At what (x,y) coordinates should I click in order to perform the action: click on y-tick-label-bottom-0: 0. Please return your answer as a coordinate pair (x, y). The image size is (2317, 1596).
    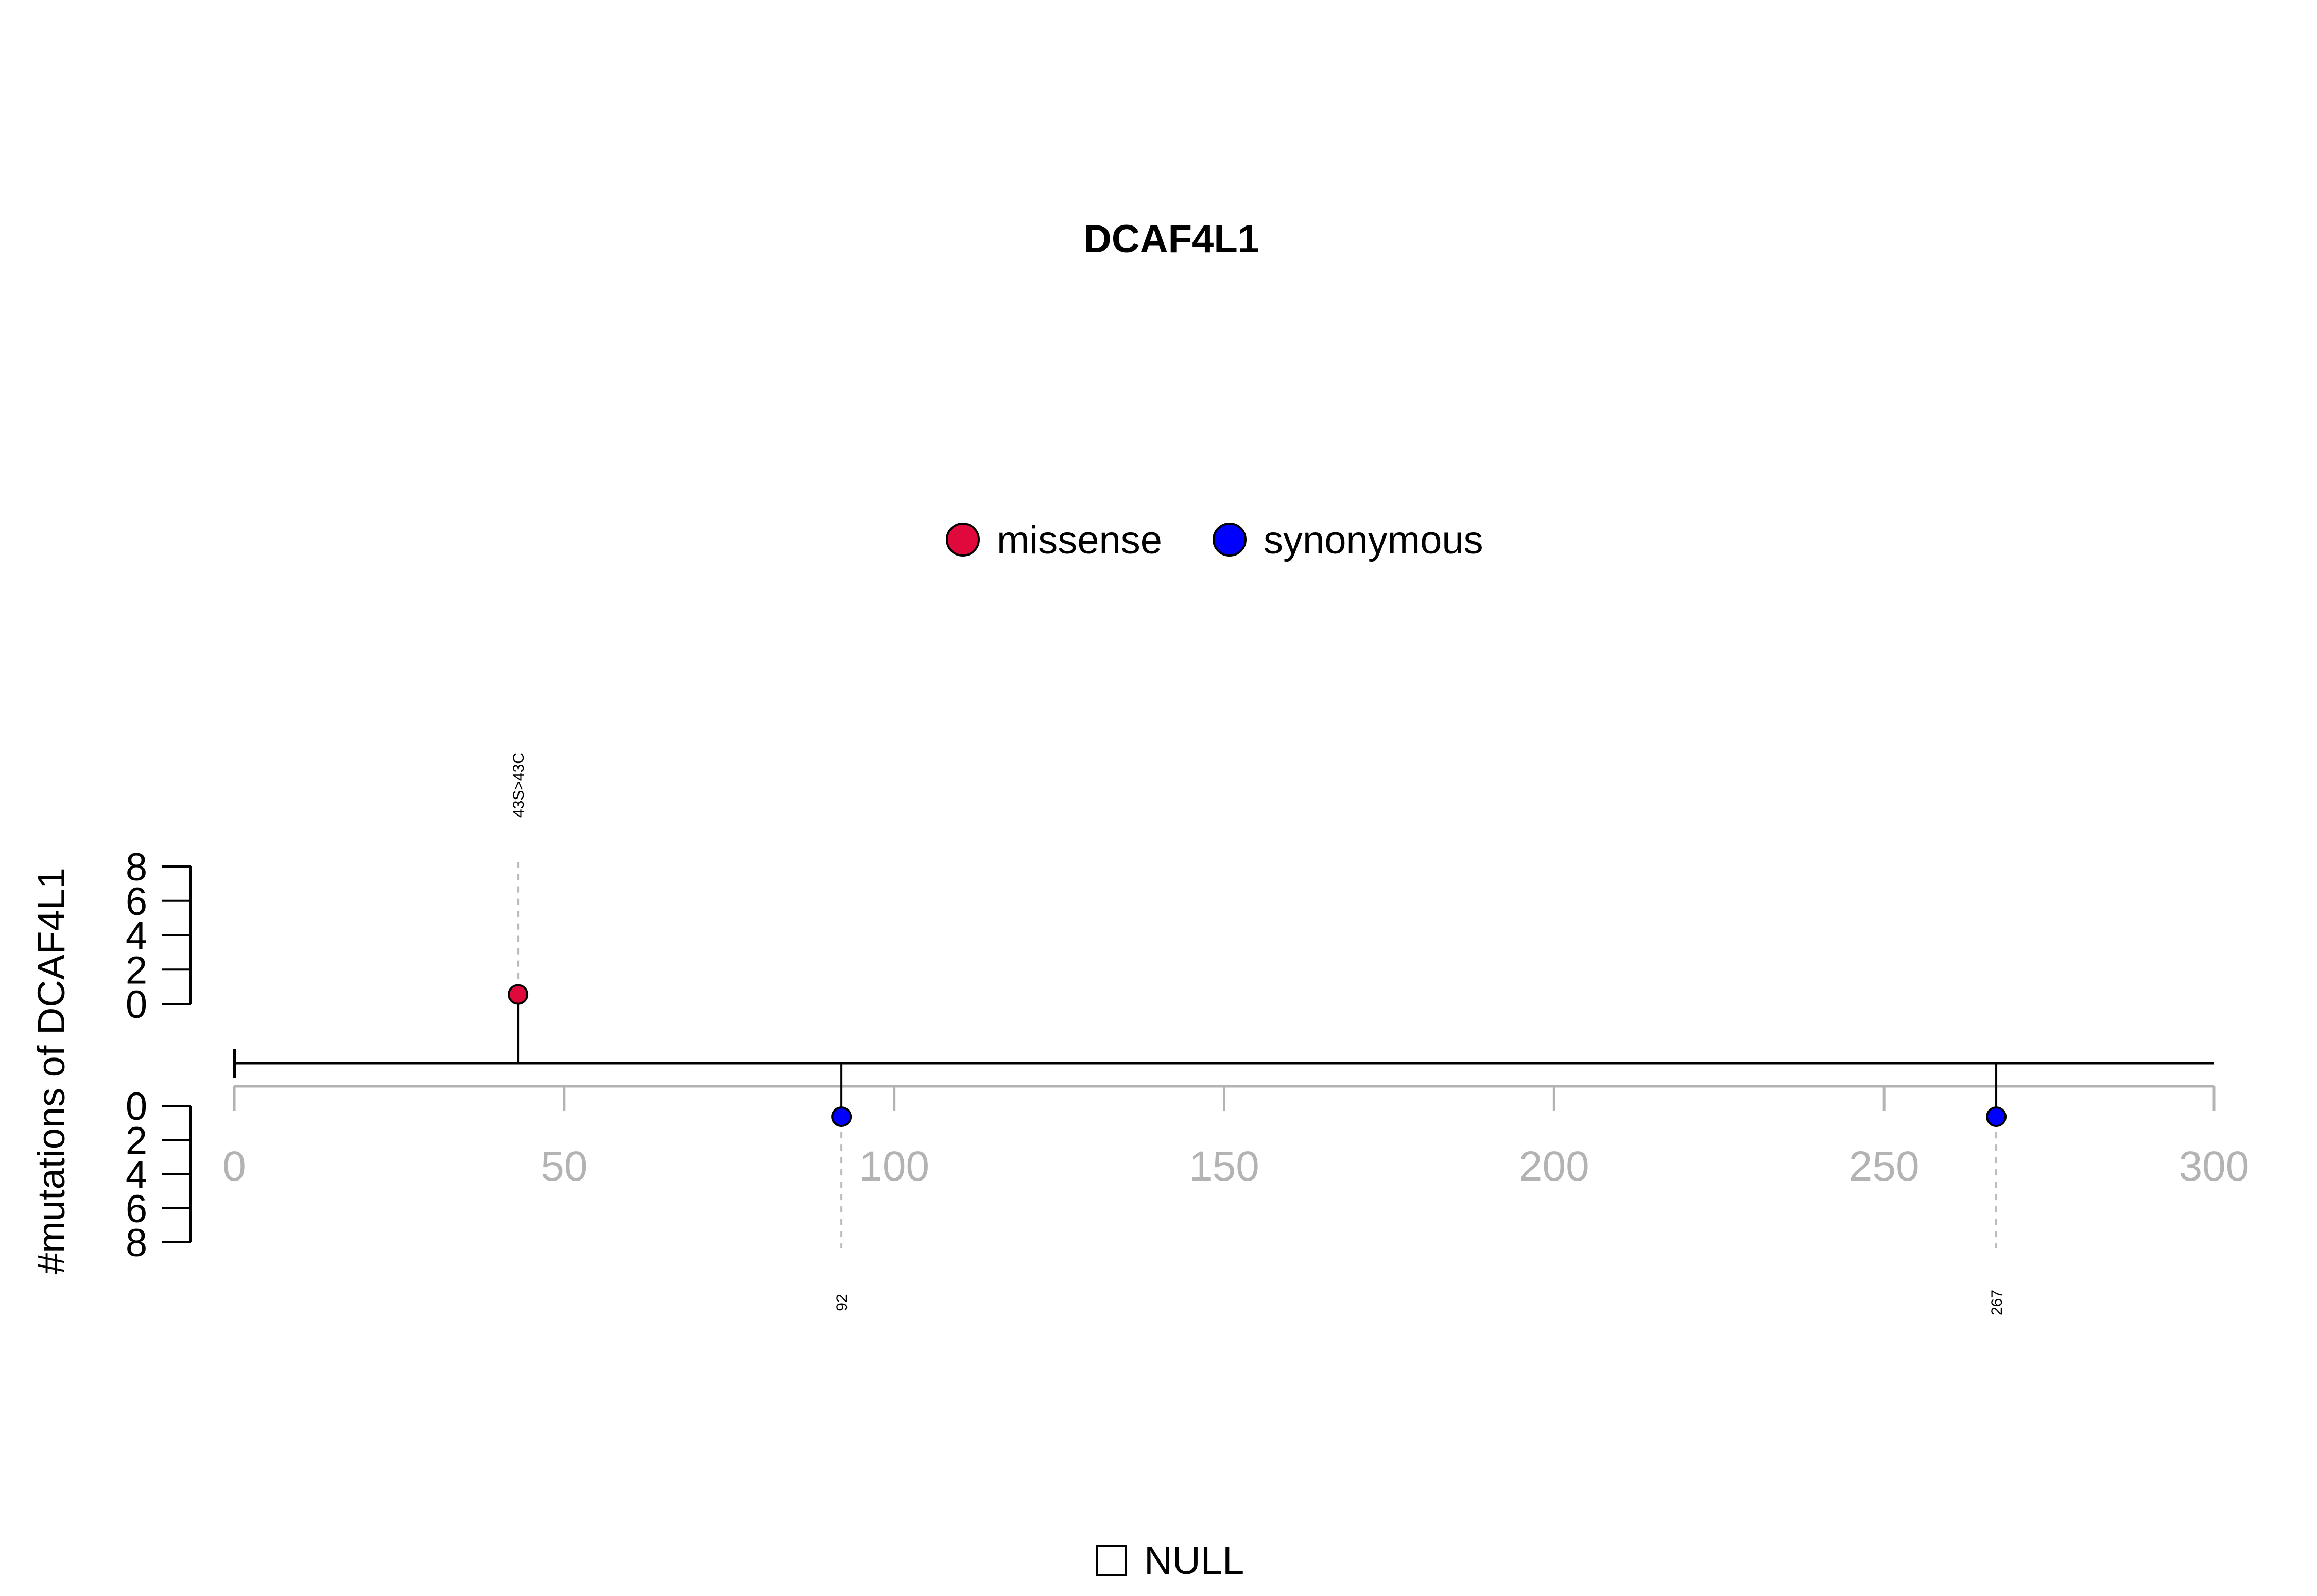
    Looking at the image, I should click on (136, 1107).